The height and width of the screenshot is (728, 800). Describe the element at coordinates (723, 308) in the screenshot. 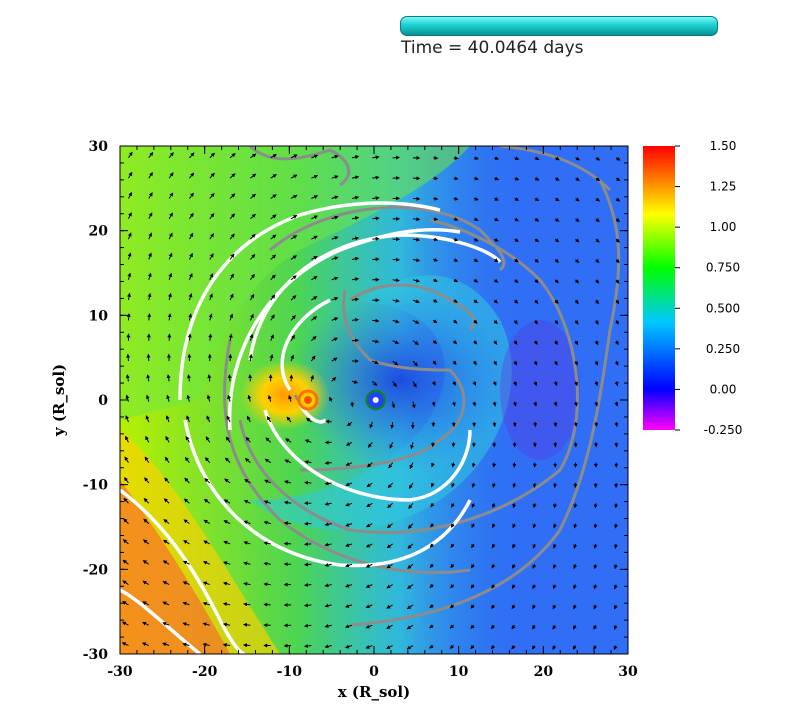

I see `colorbar-tick-label: 0.500` at that location.